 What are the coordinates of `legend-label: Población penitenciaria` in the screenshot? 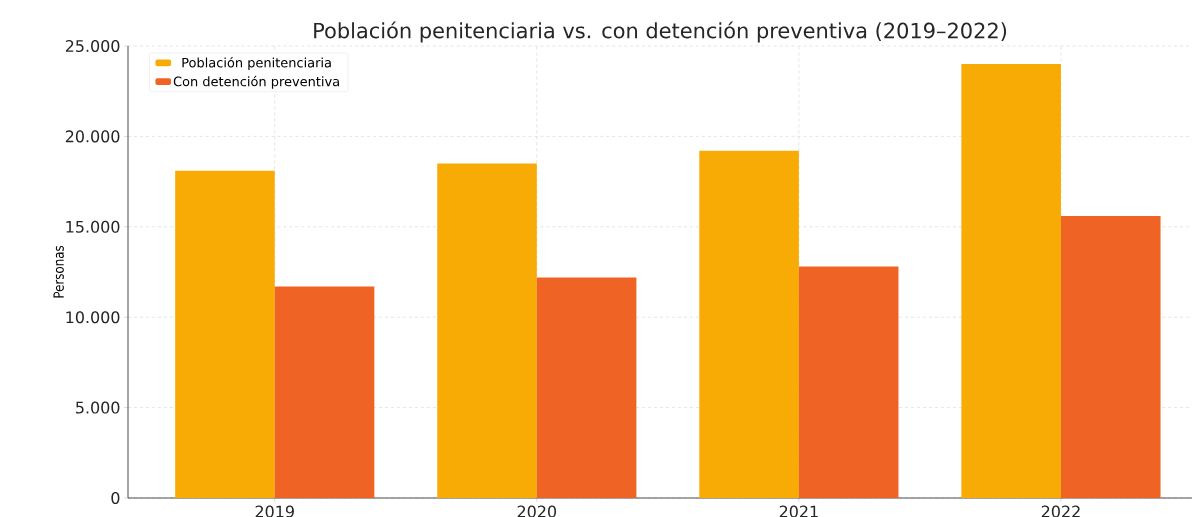 It's located at (256, 63).